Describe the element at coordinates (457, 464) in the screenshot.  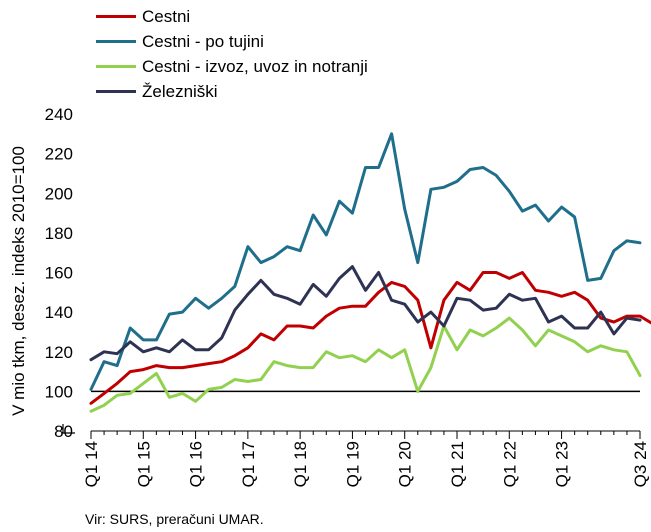
I see `x-tick-label: Q1 21` at that location.